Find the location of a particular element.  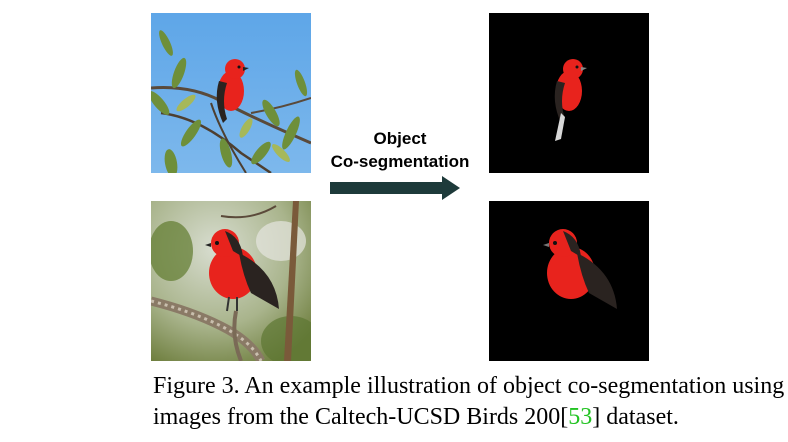

segmented-bird-branch is located at coordinates (569, 281).